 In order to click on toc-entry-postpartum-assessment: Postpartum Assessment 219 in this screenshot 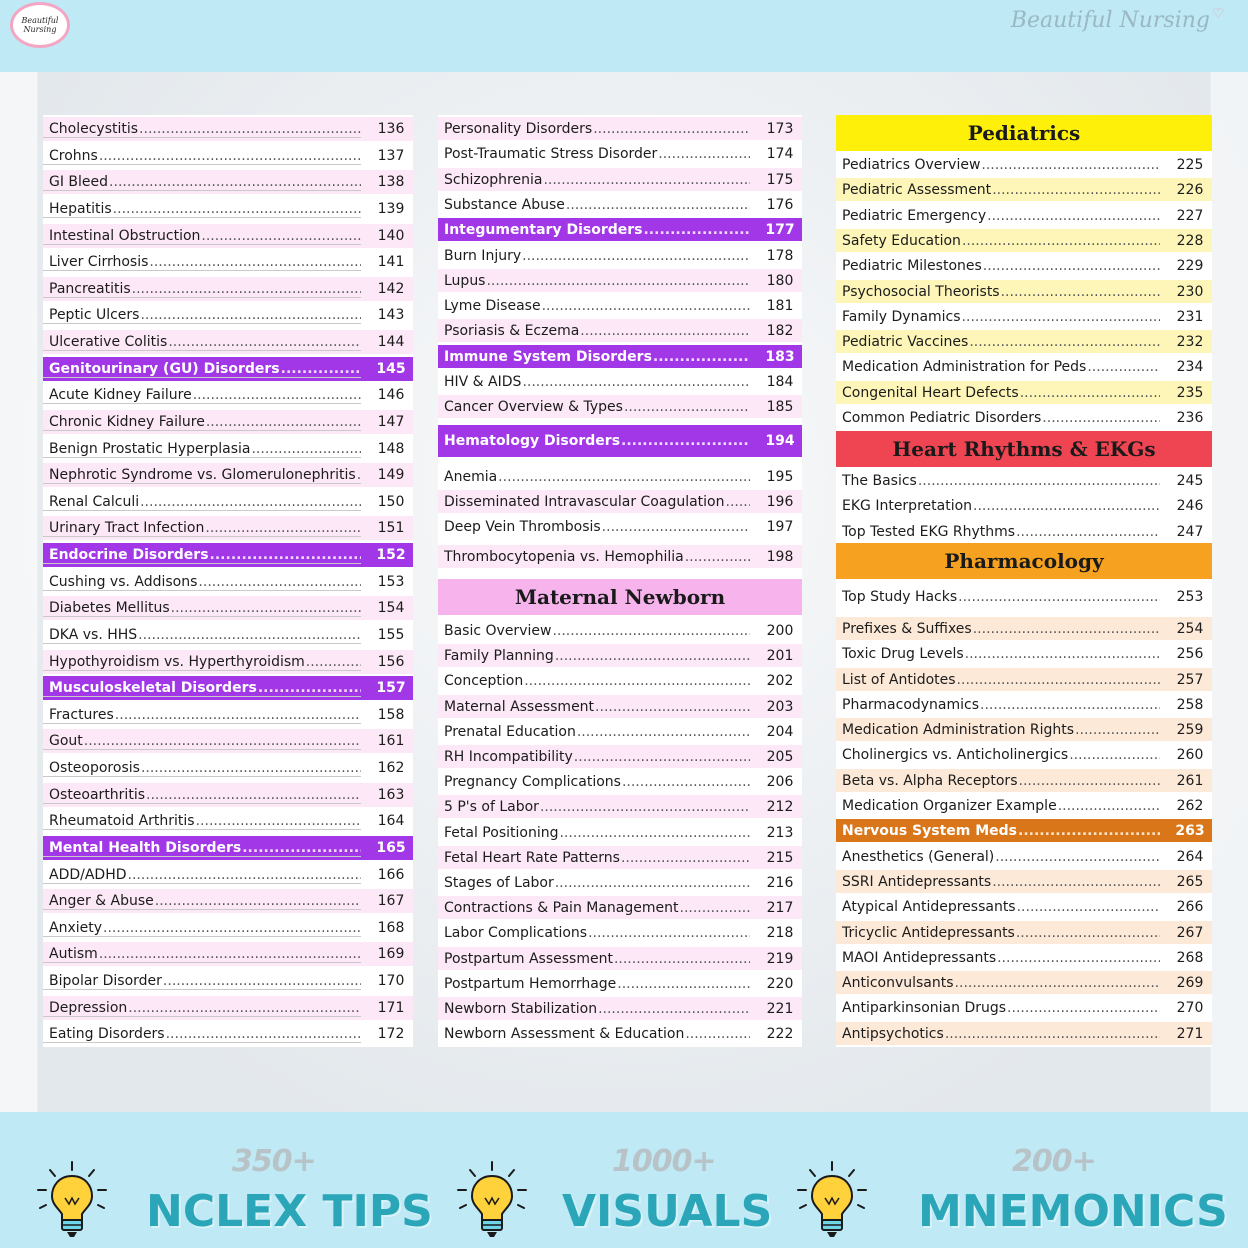, I will do `click(620, 958)`.